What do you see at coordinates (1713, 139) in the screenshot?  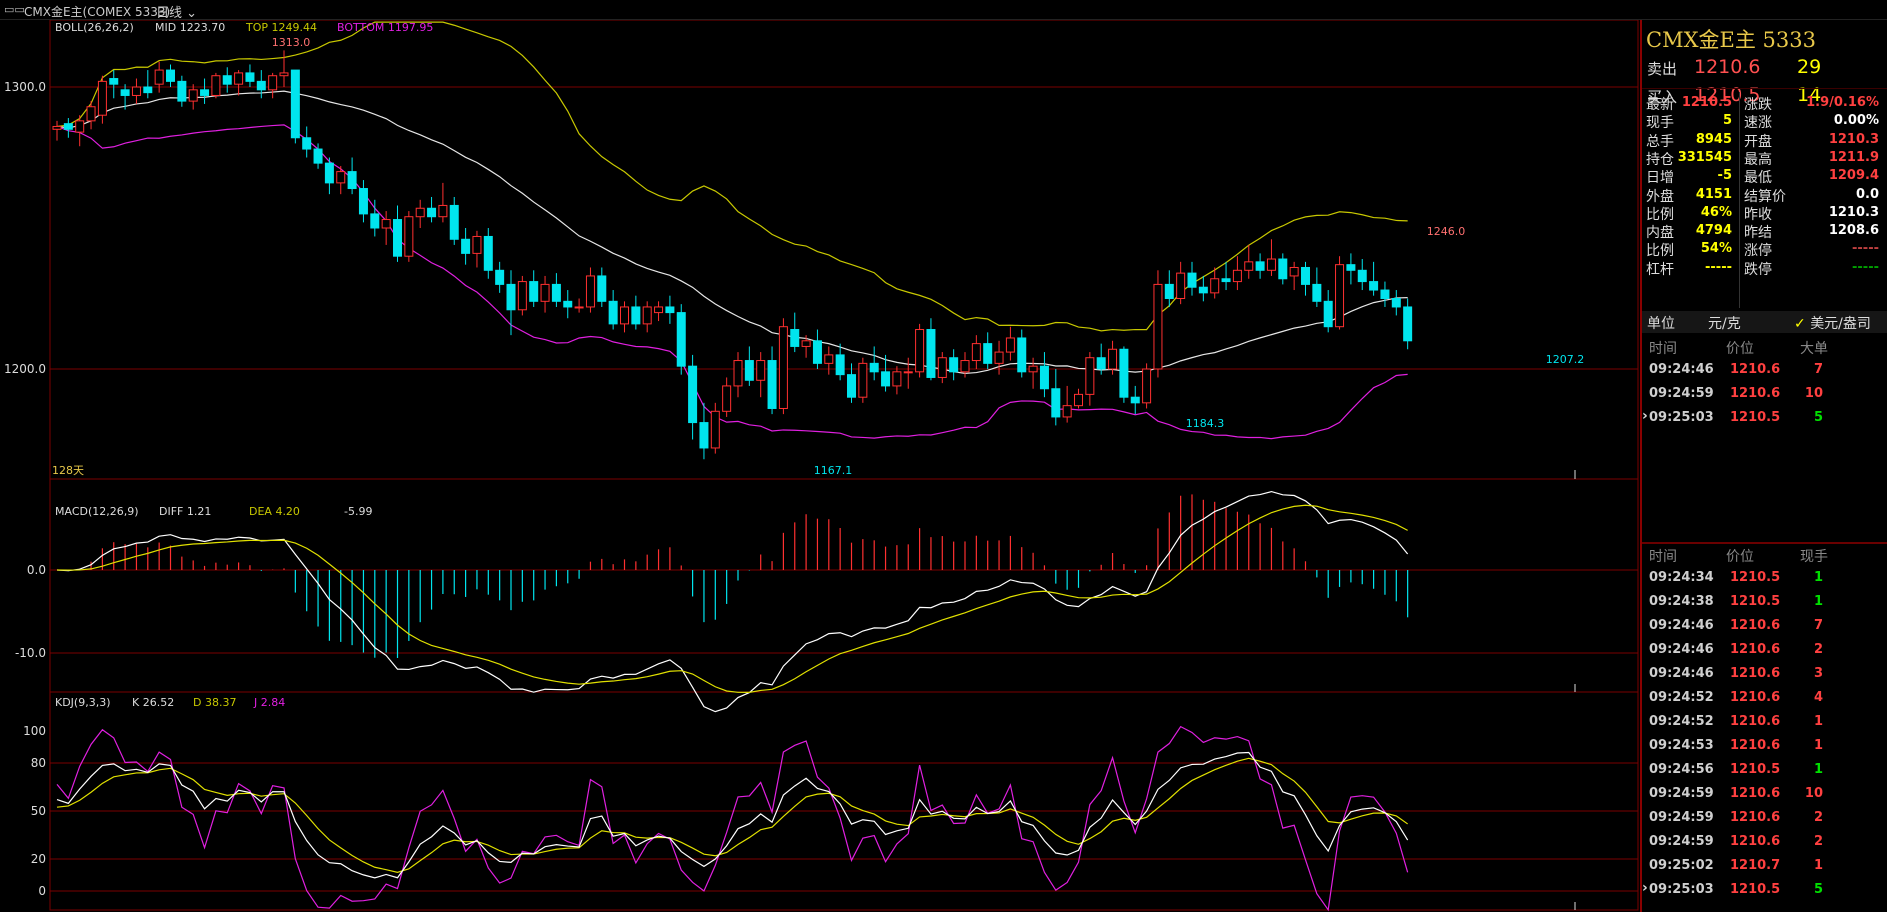 I see `stat-value: 8945` at bounding box center [1713, 139].